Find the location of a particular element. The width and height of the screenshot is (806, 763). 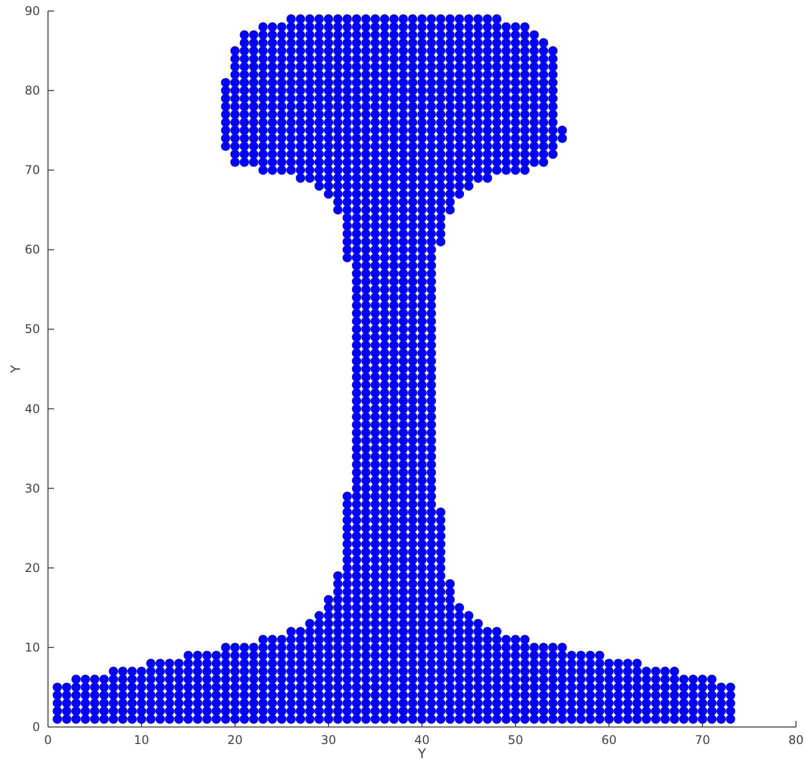

x-tick-label: 20 is located at coordinates (235, 740).